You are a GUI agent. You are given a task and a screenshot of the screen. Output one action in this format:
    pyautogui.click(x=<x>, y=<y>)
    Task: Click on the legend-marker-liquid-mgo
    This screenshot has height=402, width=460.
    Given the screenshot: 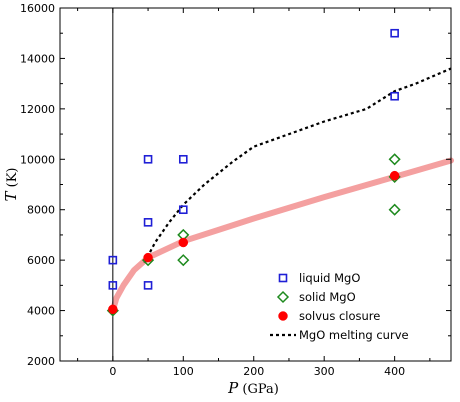 What is the action you would take?
    pyautogui.click(x=283, y=278)
    